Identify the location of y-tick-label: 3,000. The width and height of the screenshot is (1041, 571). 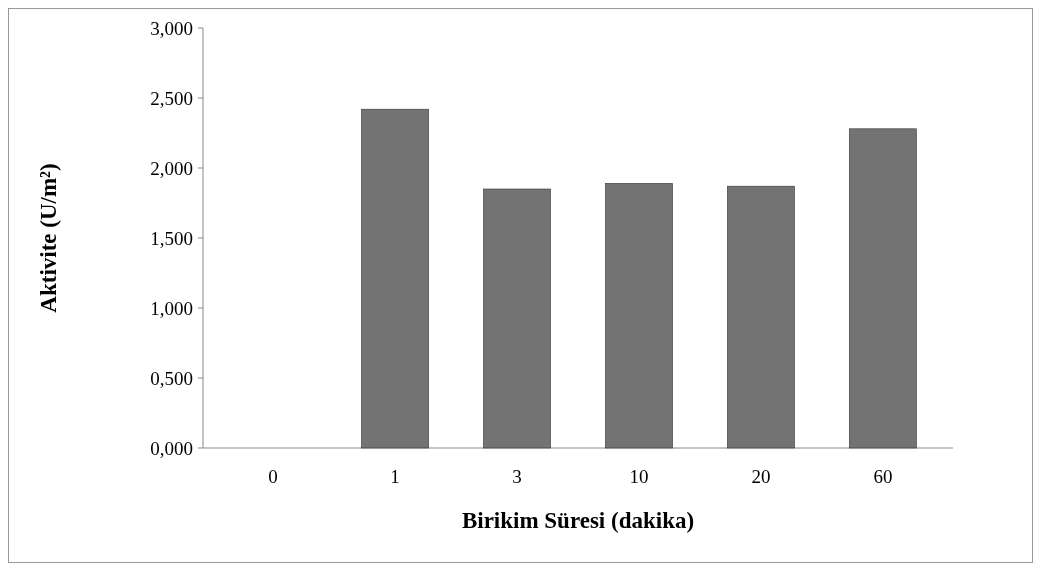
(171, 28).